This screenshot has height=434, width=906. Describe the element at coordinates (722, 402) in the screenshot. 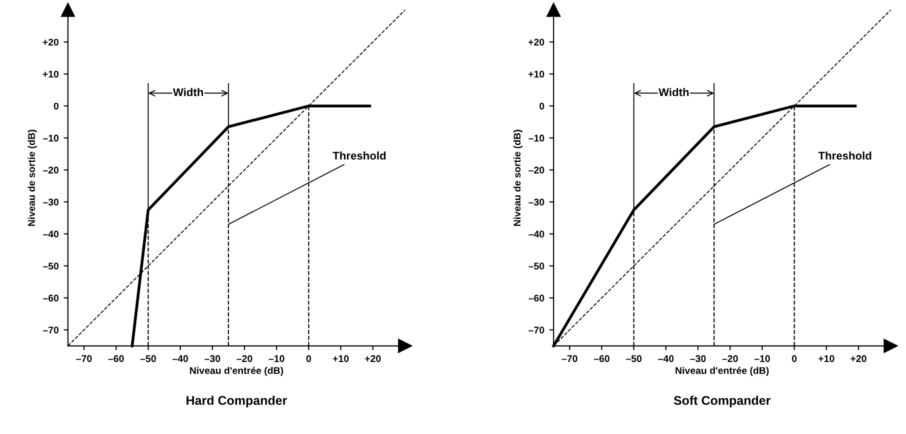

I see `text: Soft Compander` at that location.